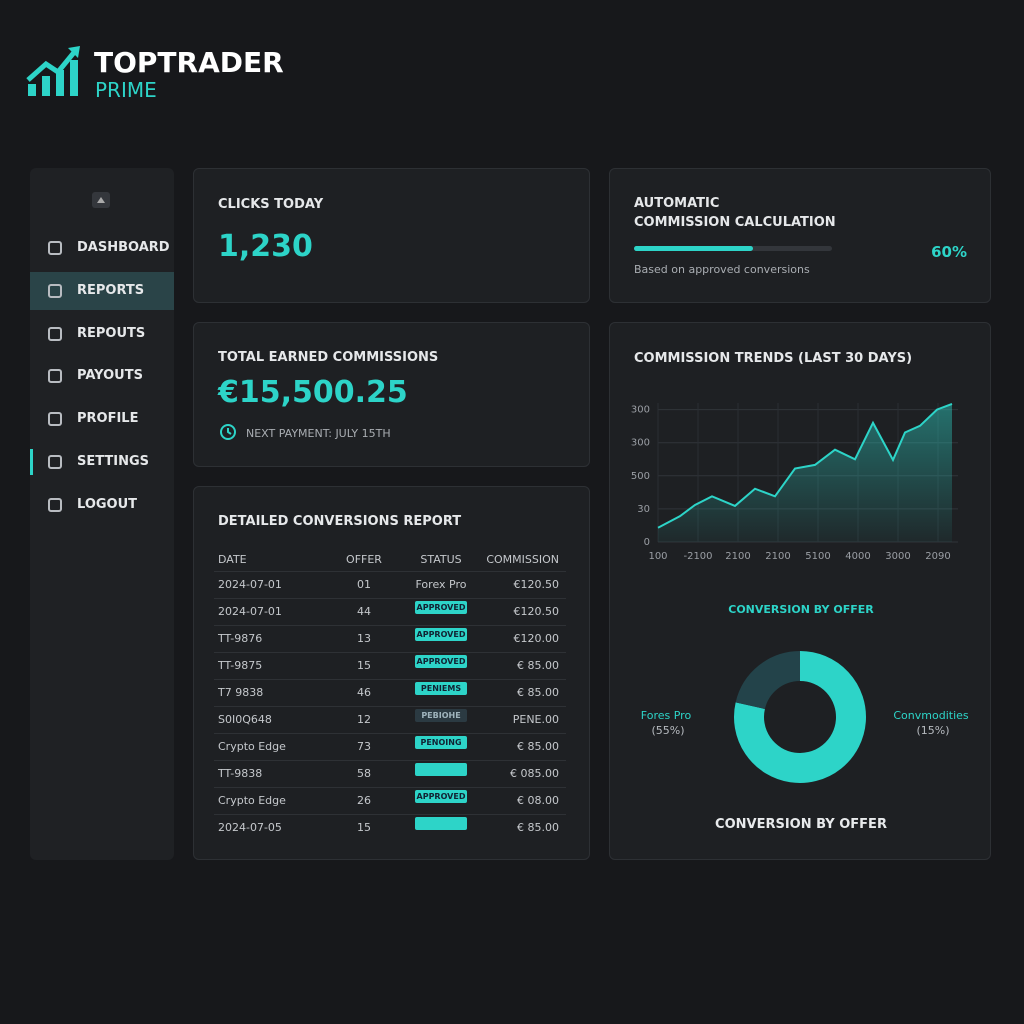 The width and height of the screenshot is (1024, 1024). I want to click on nav-label: SETTINGS, so click(113, 461).